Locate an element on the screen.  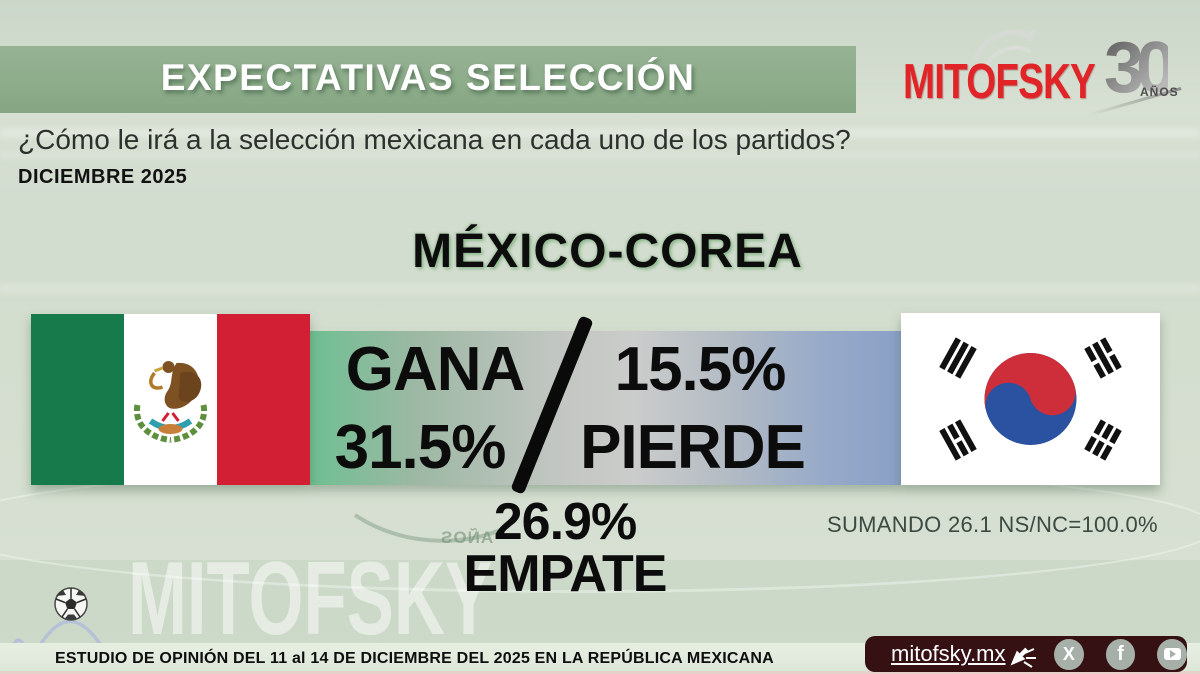
youtube-icon is located at coordinates (1172, 654).